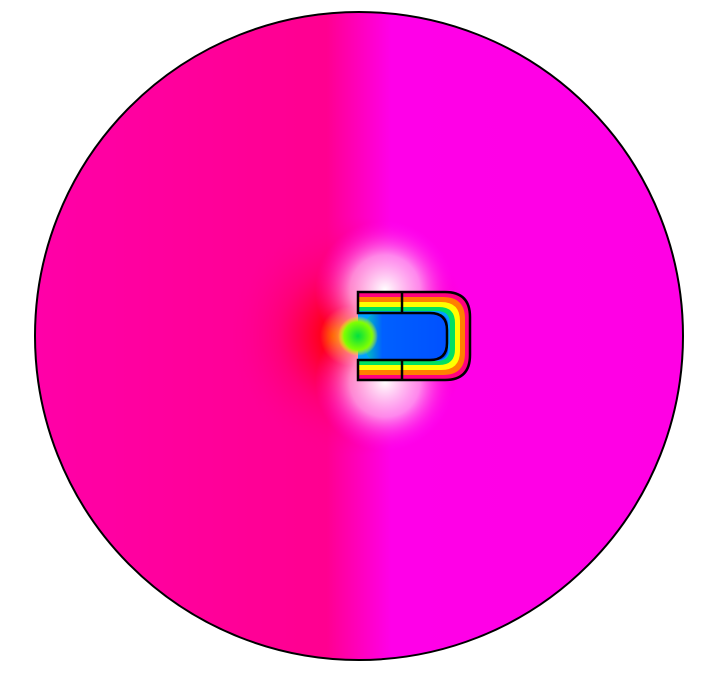 The width and height of the screenshot is (724, 675). I want to click on magnet-outline, so click(414, 336).